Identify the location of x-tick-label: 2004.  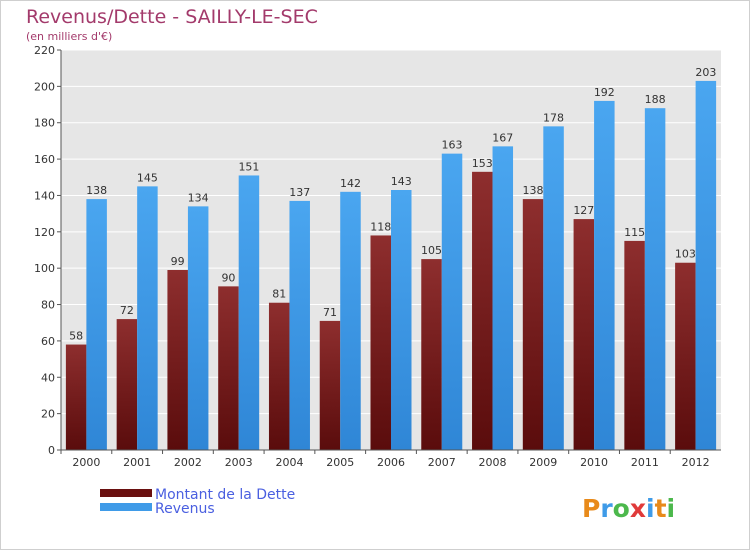
(289, 462).